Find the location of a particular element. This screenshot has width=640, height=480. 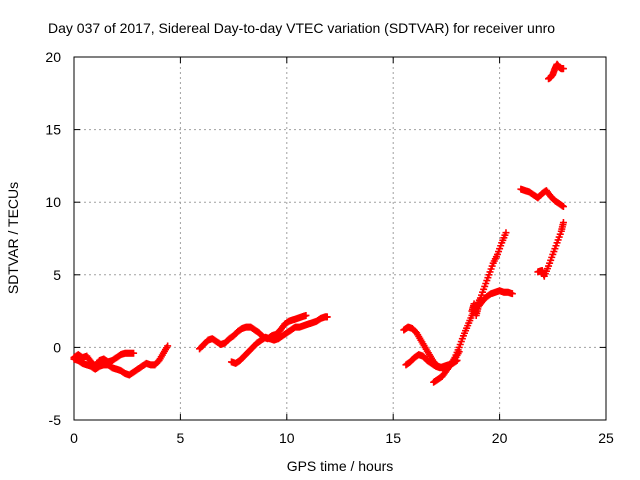

x-tick-label: 15 is located at coordinates (393, 438).